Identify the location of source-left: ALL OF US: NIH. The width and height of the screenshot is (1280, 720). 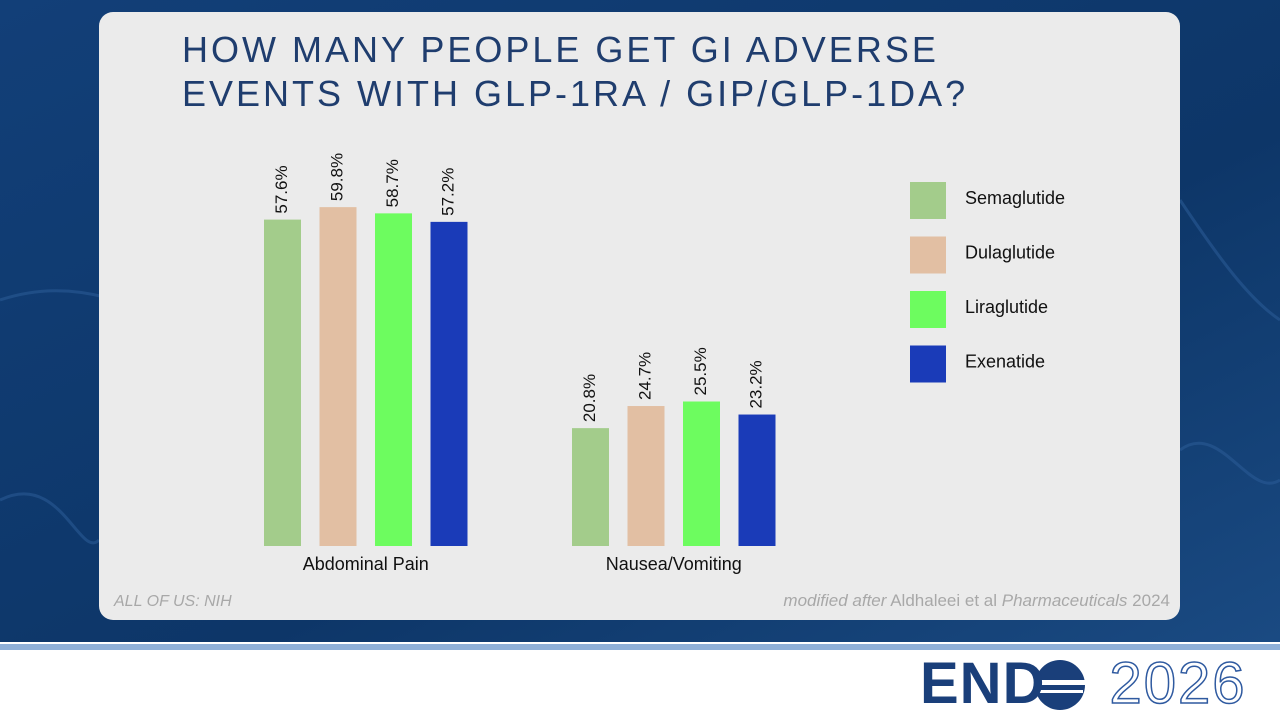
(173, 601).